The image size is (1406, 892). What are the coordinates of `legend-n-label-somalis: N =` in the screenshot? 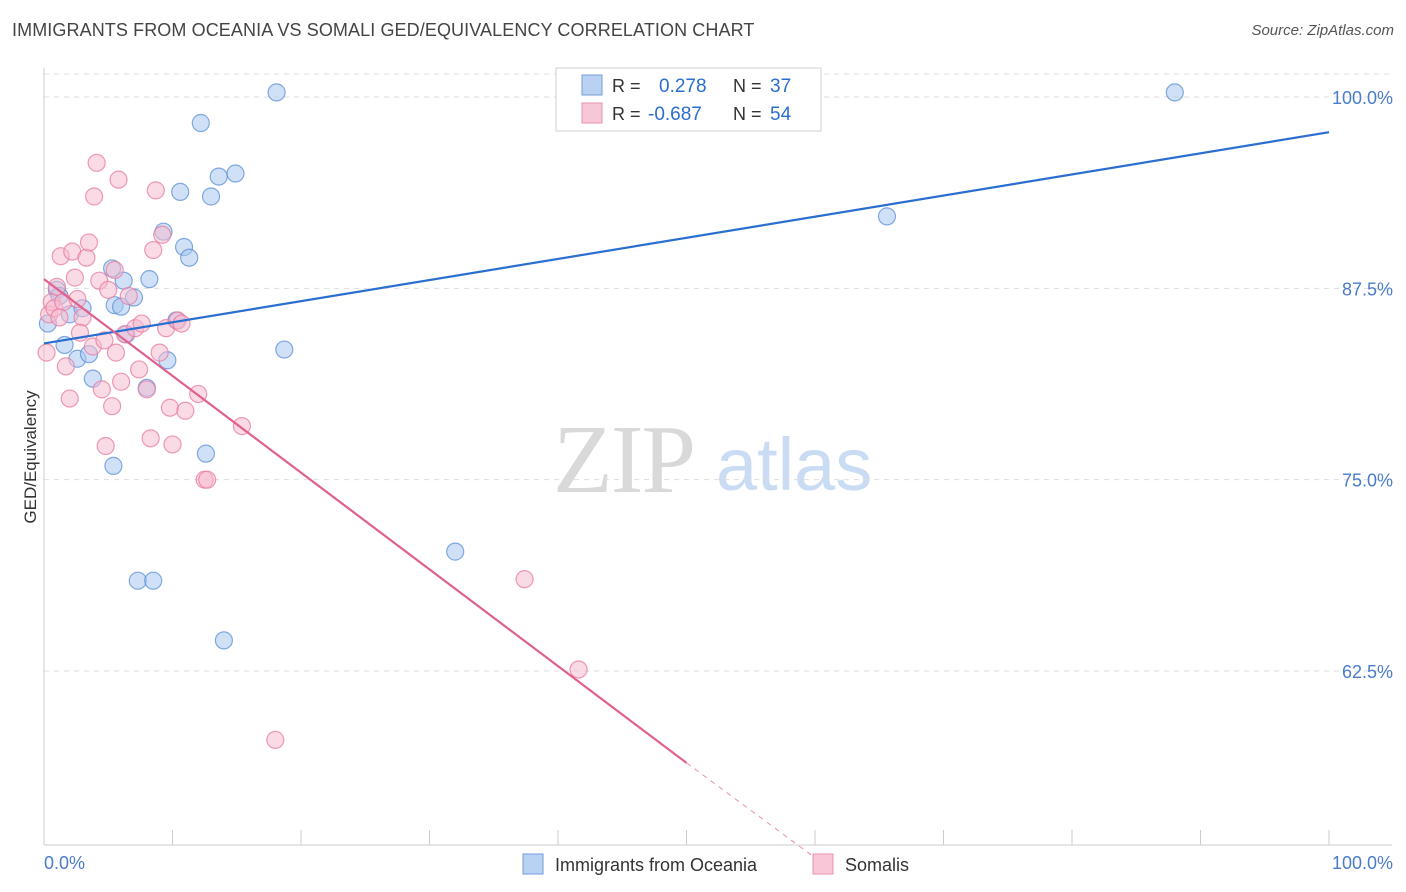 It's located at (747, 114).